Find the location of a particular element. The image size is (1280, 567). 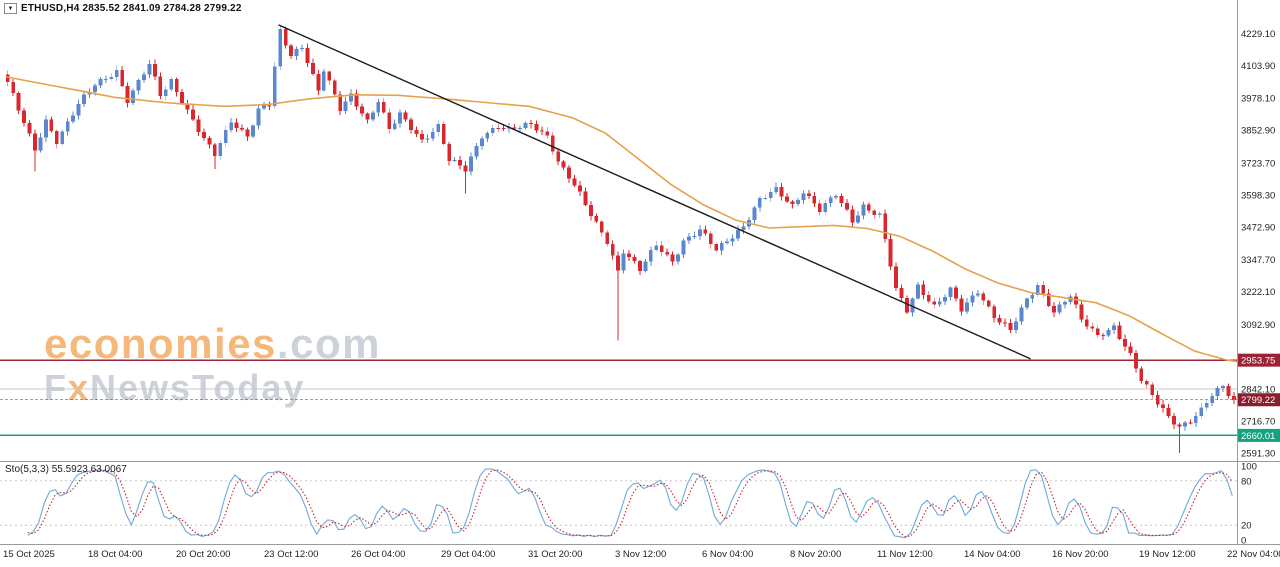

stoch-d-line is located at coordinates (630, 503).